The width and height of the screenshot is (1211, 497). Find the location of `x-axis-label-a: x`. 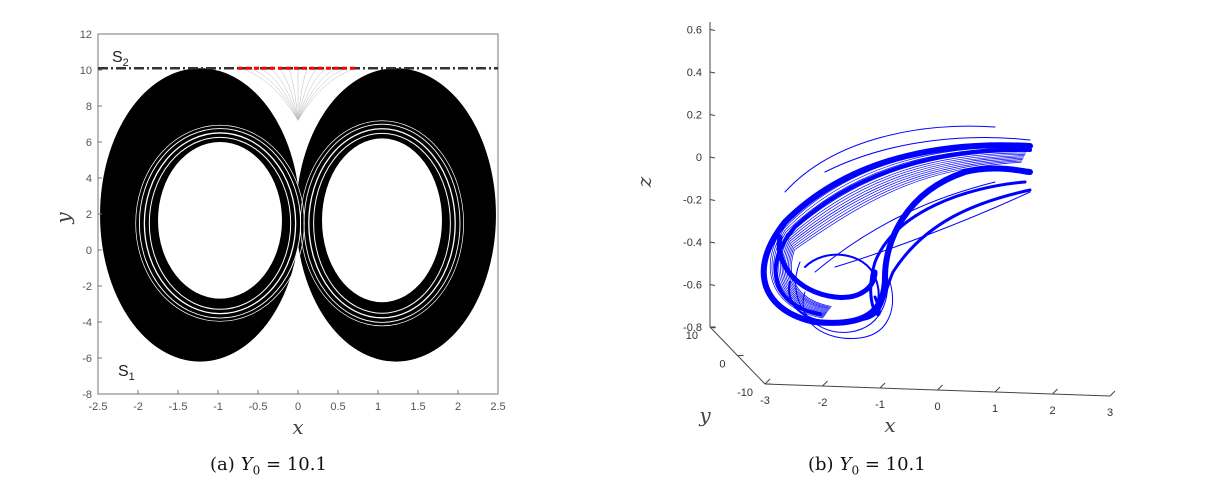

x-axis-label-a: x is located at coordinates (297, 427).